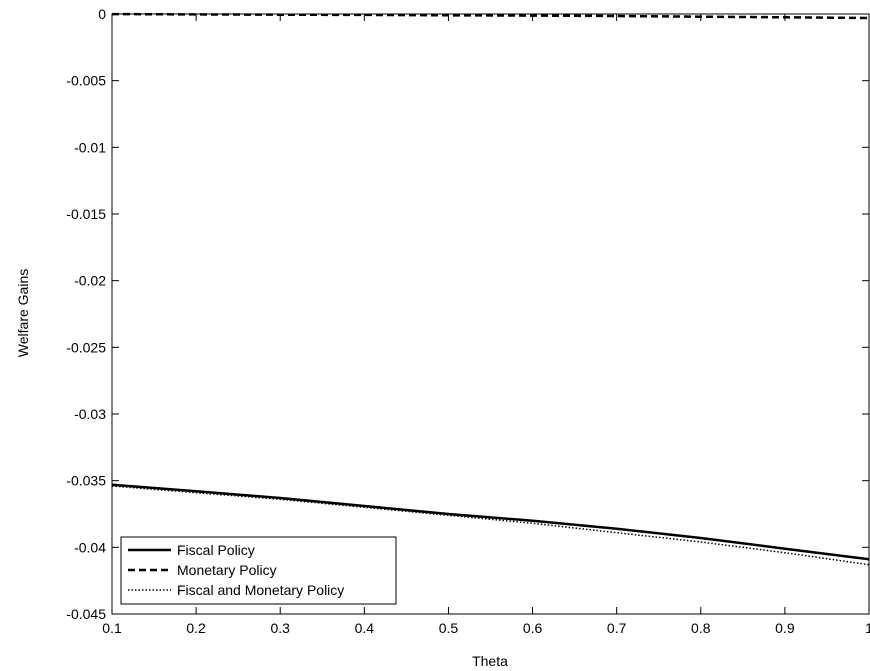 This screenshot has height=671, width=870. Describe the element at coordinates (867, 628) in the screenshot. I see `x-tick-label: 1` at that location.